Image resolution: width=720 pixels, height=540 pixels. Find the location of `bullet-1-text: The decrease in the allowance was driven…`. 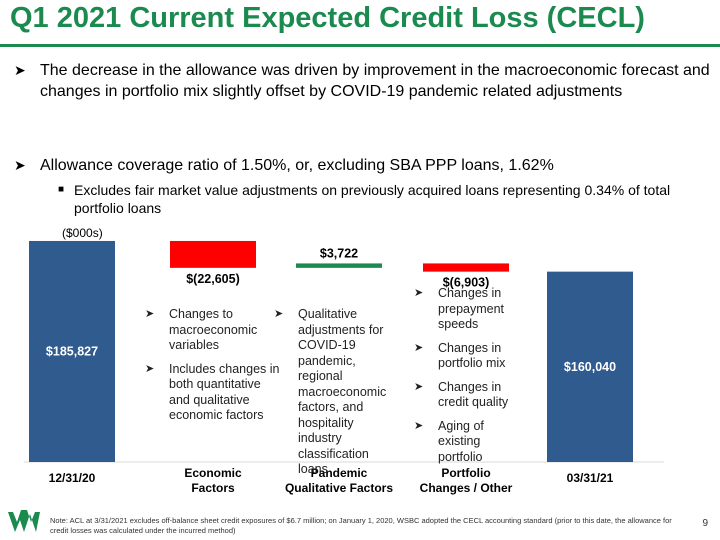

bullet-1-text: The decrease in the allowance was driven… is located at coordinates (375, 81).